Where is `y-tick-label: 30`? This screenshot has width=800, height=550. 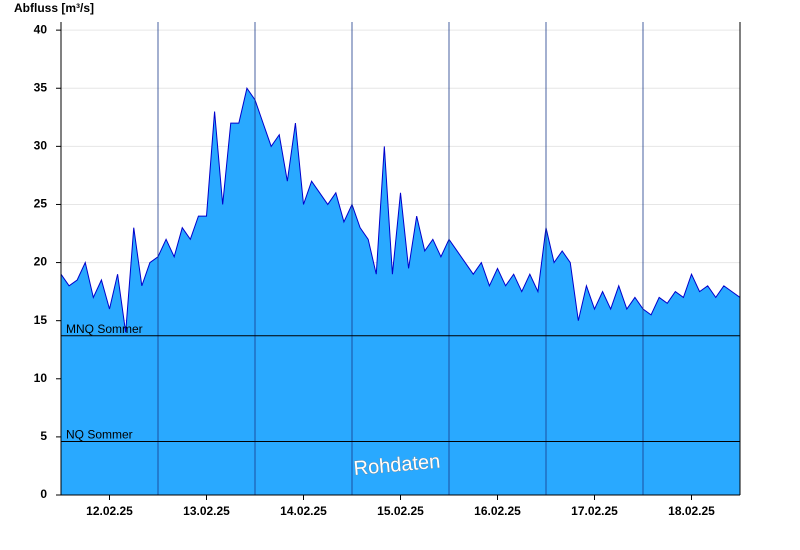 y-tick-label: 30 is located at coordinates (41, 146).